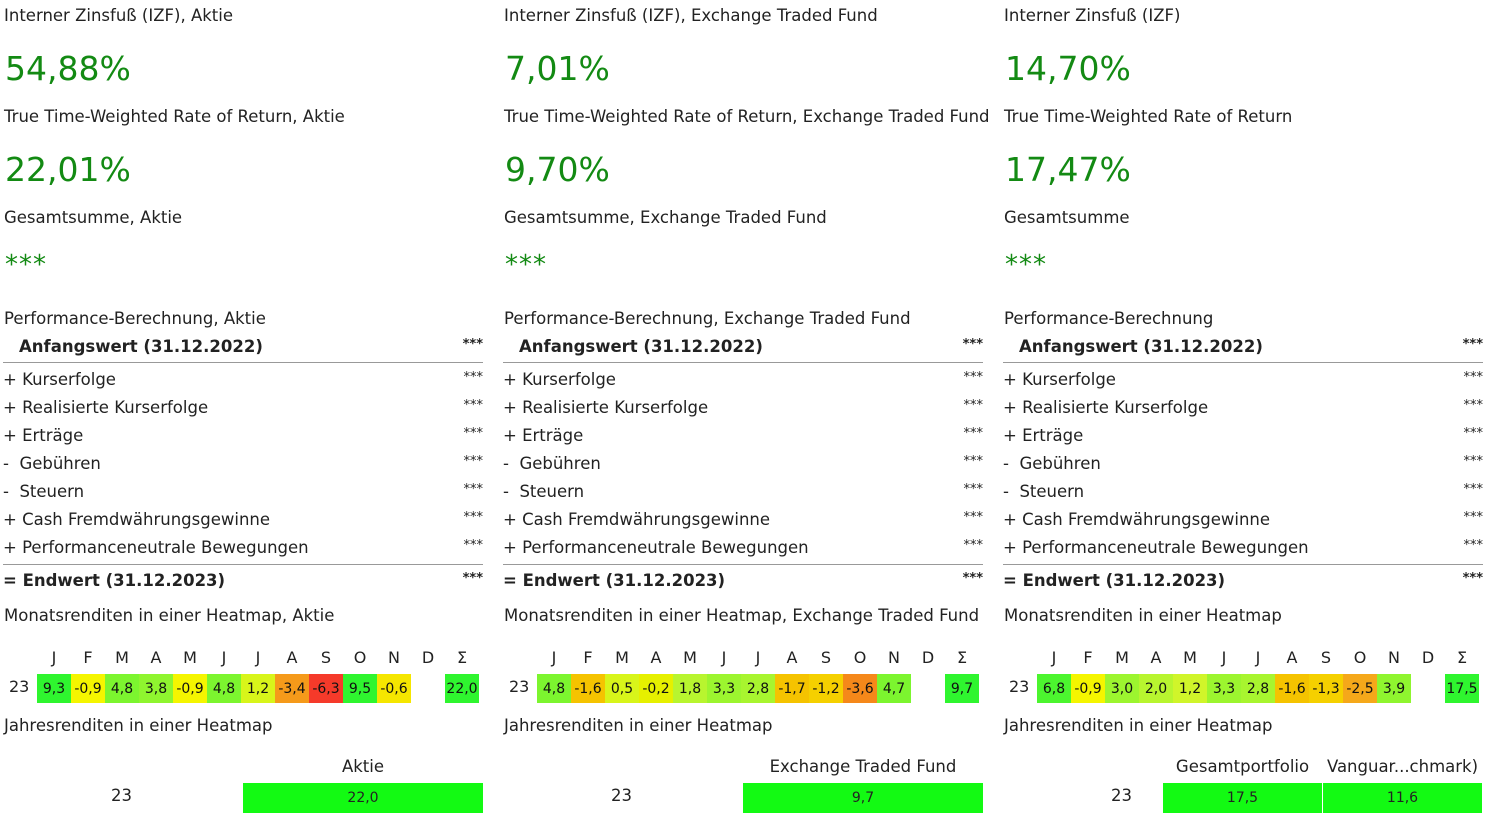 This screenshot has width=1495, height=823. What do you see at coordinates (169, 615) in the screenshot?
I see `monthly-heatmap-title: Monatsrenditen in einer Heatmap, Aktie` at bounding box center [169, 615].